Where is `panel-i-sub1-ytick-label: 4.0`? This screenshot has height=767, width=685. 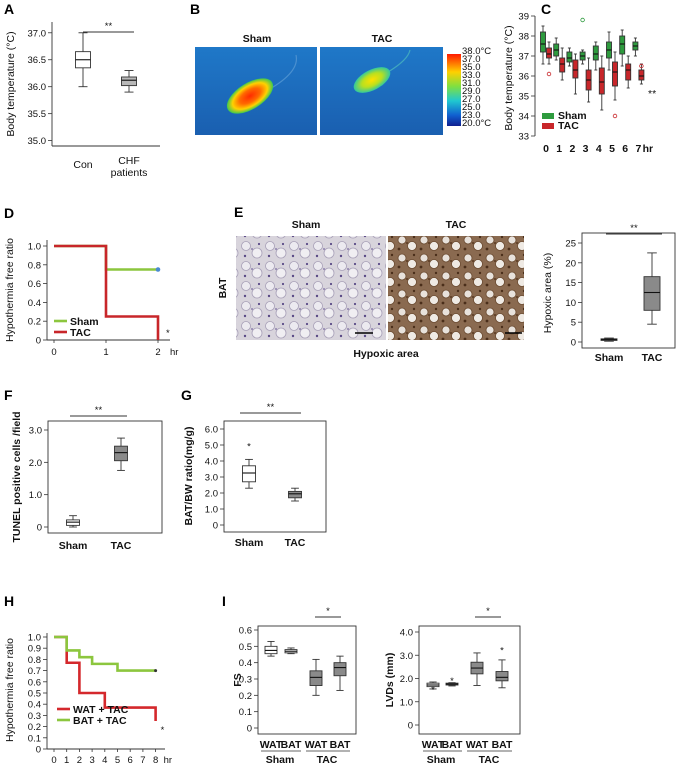 panel-i-sub1-ytick-label: 4.0 is located at coordinates (406, 633).